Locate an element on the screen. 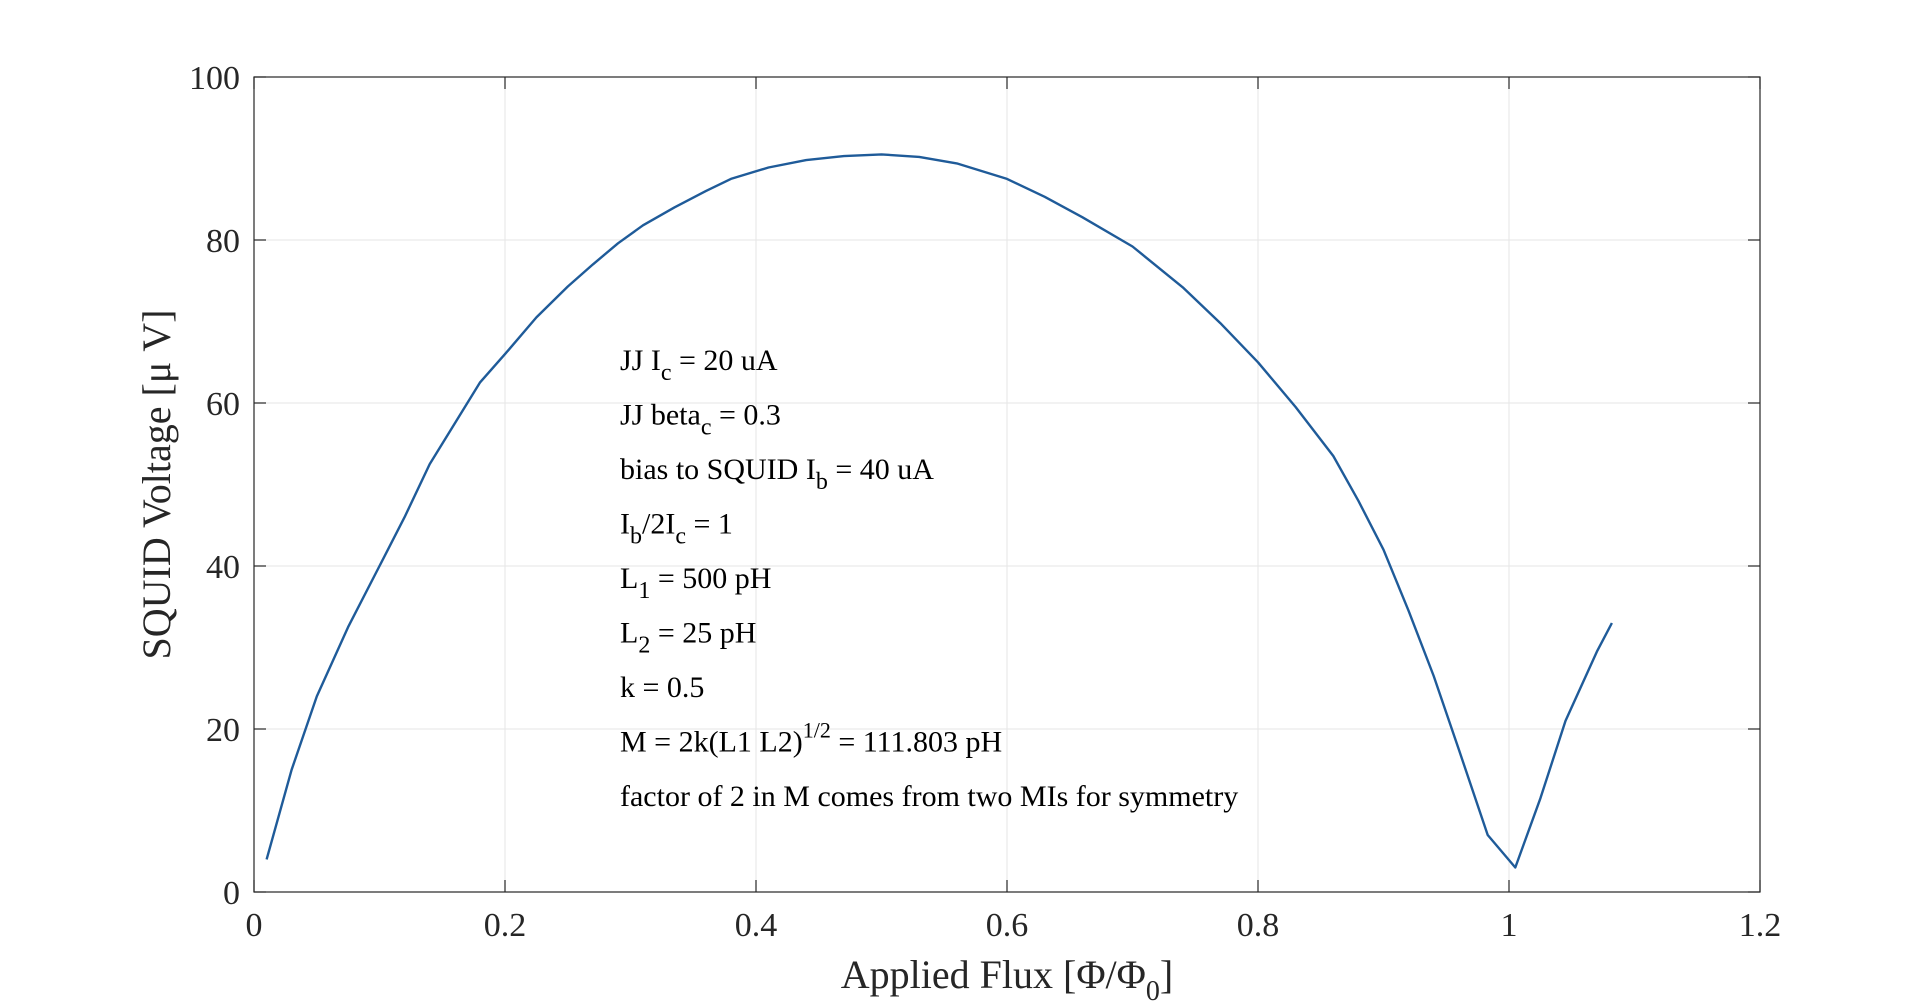 This screenshot has width=1920, height=1007. y-tick-label: 40 is located at coordinates (223, 567).